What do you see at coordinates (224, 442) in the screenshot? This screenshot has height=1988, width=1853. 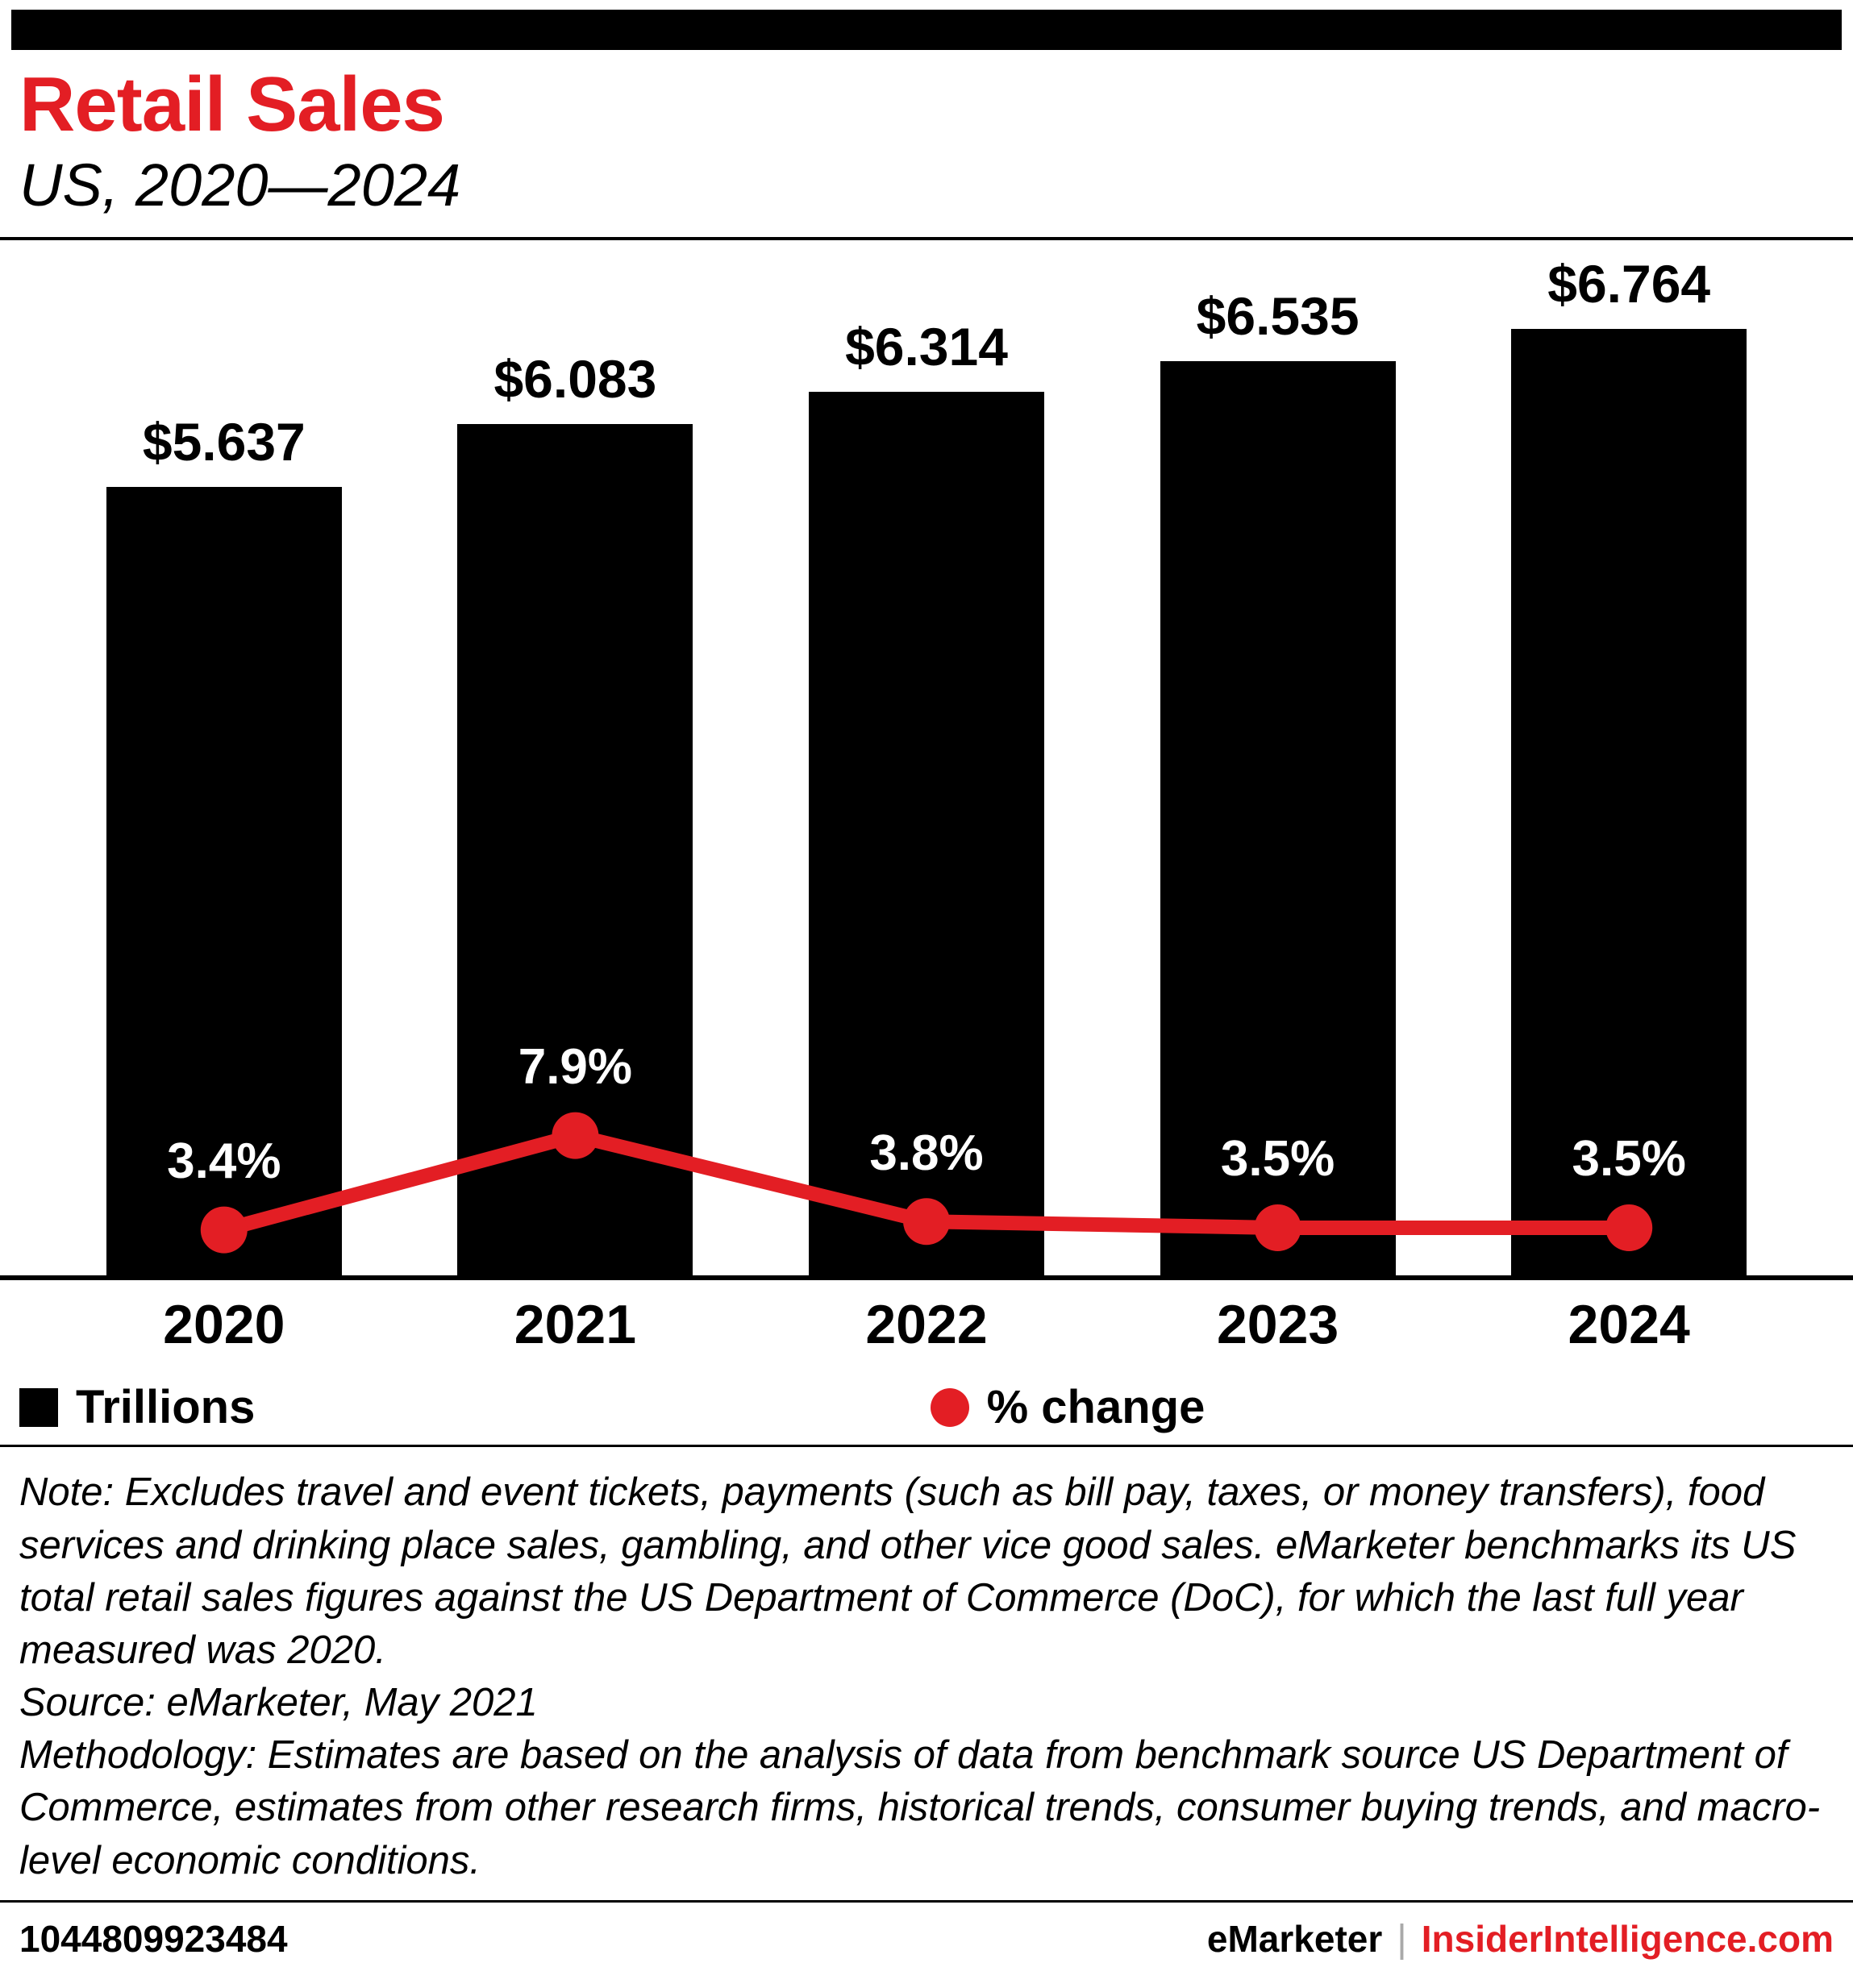 I see `bar-value-label-2020: $5.637` at bounding box center [224, 442].